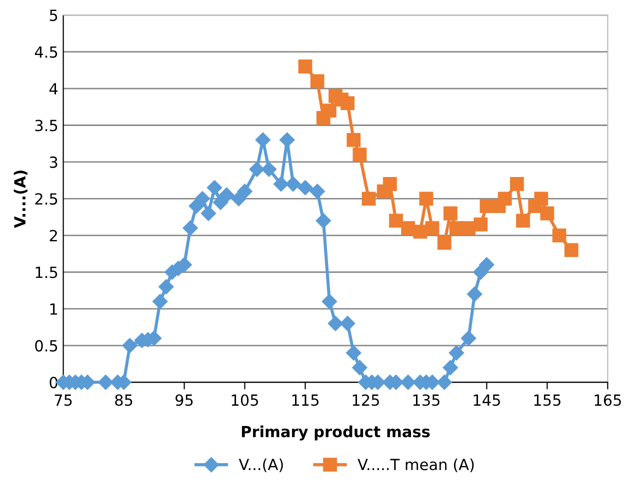  I want to click on y-tick-label: 1.5, so click(47, 272).